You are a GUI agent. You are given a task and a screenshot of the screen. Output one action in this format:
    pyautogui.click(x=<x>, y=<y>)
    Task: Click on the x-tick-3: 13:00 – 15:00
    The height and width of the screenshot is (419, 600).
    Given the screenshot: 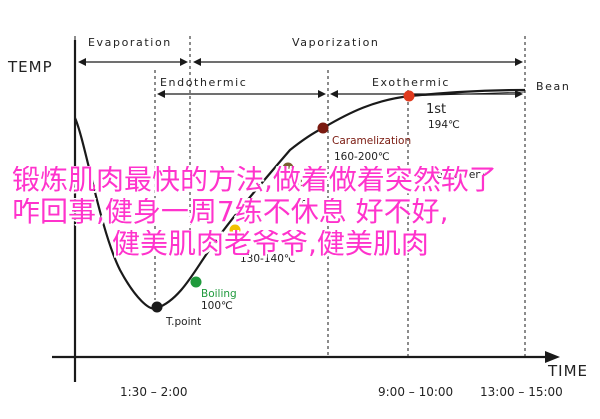 What is the action you would take?
    pyautogui.click(x=521, y=392)
    